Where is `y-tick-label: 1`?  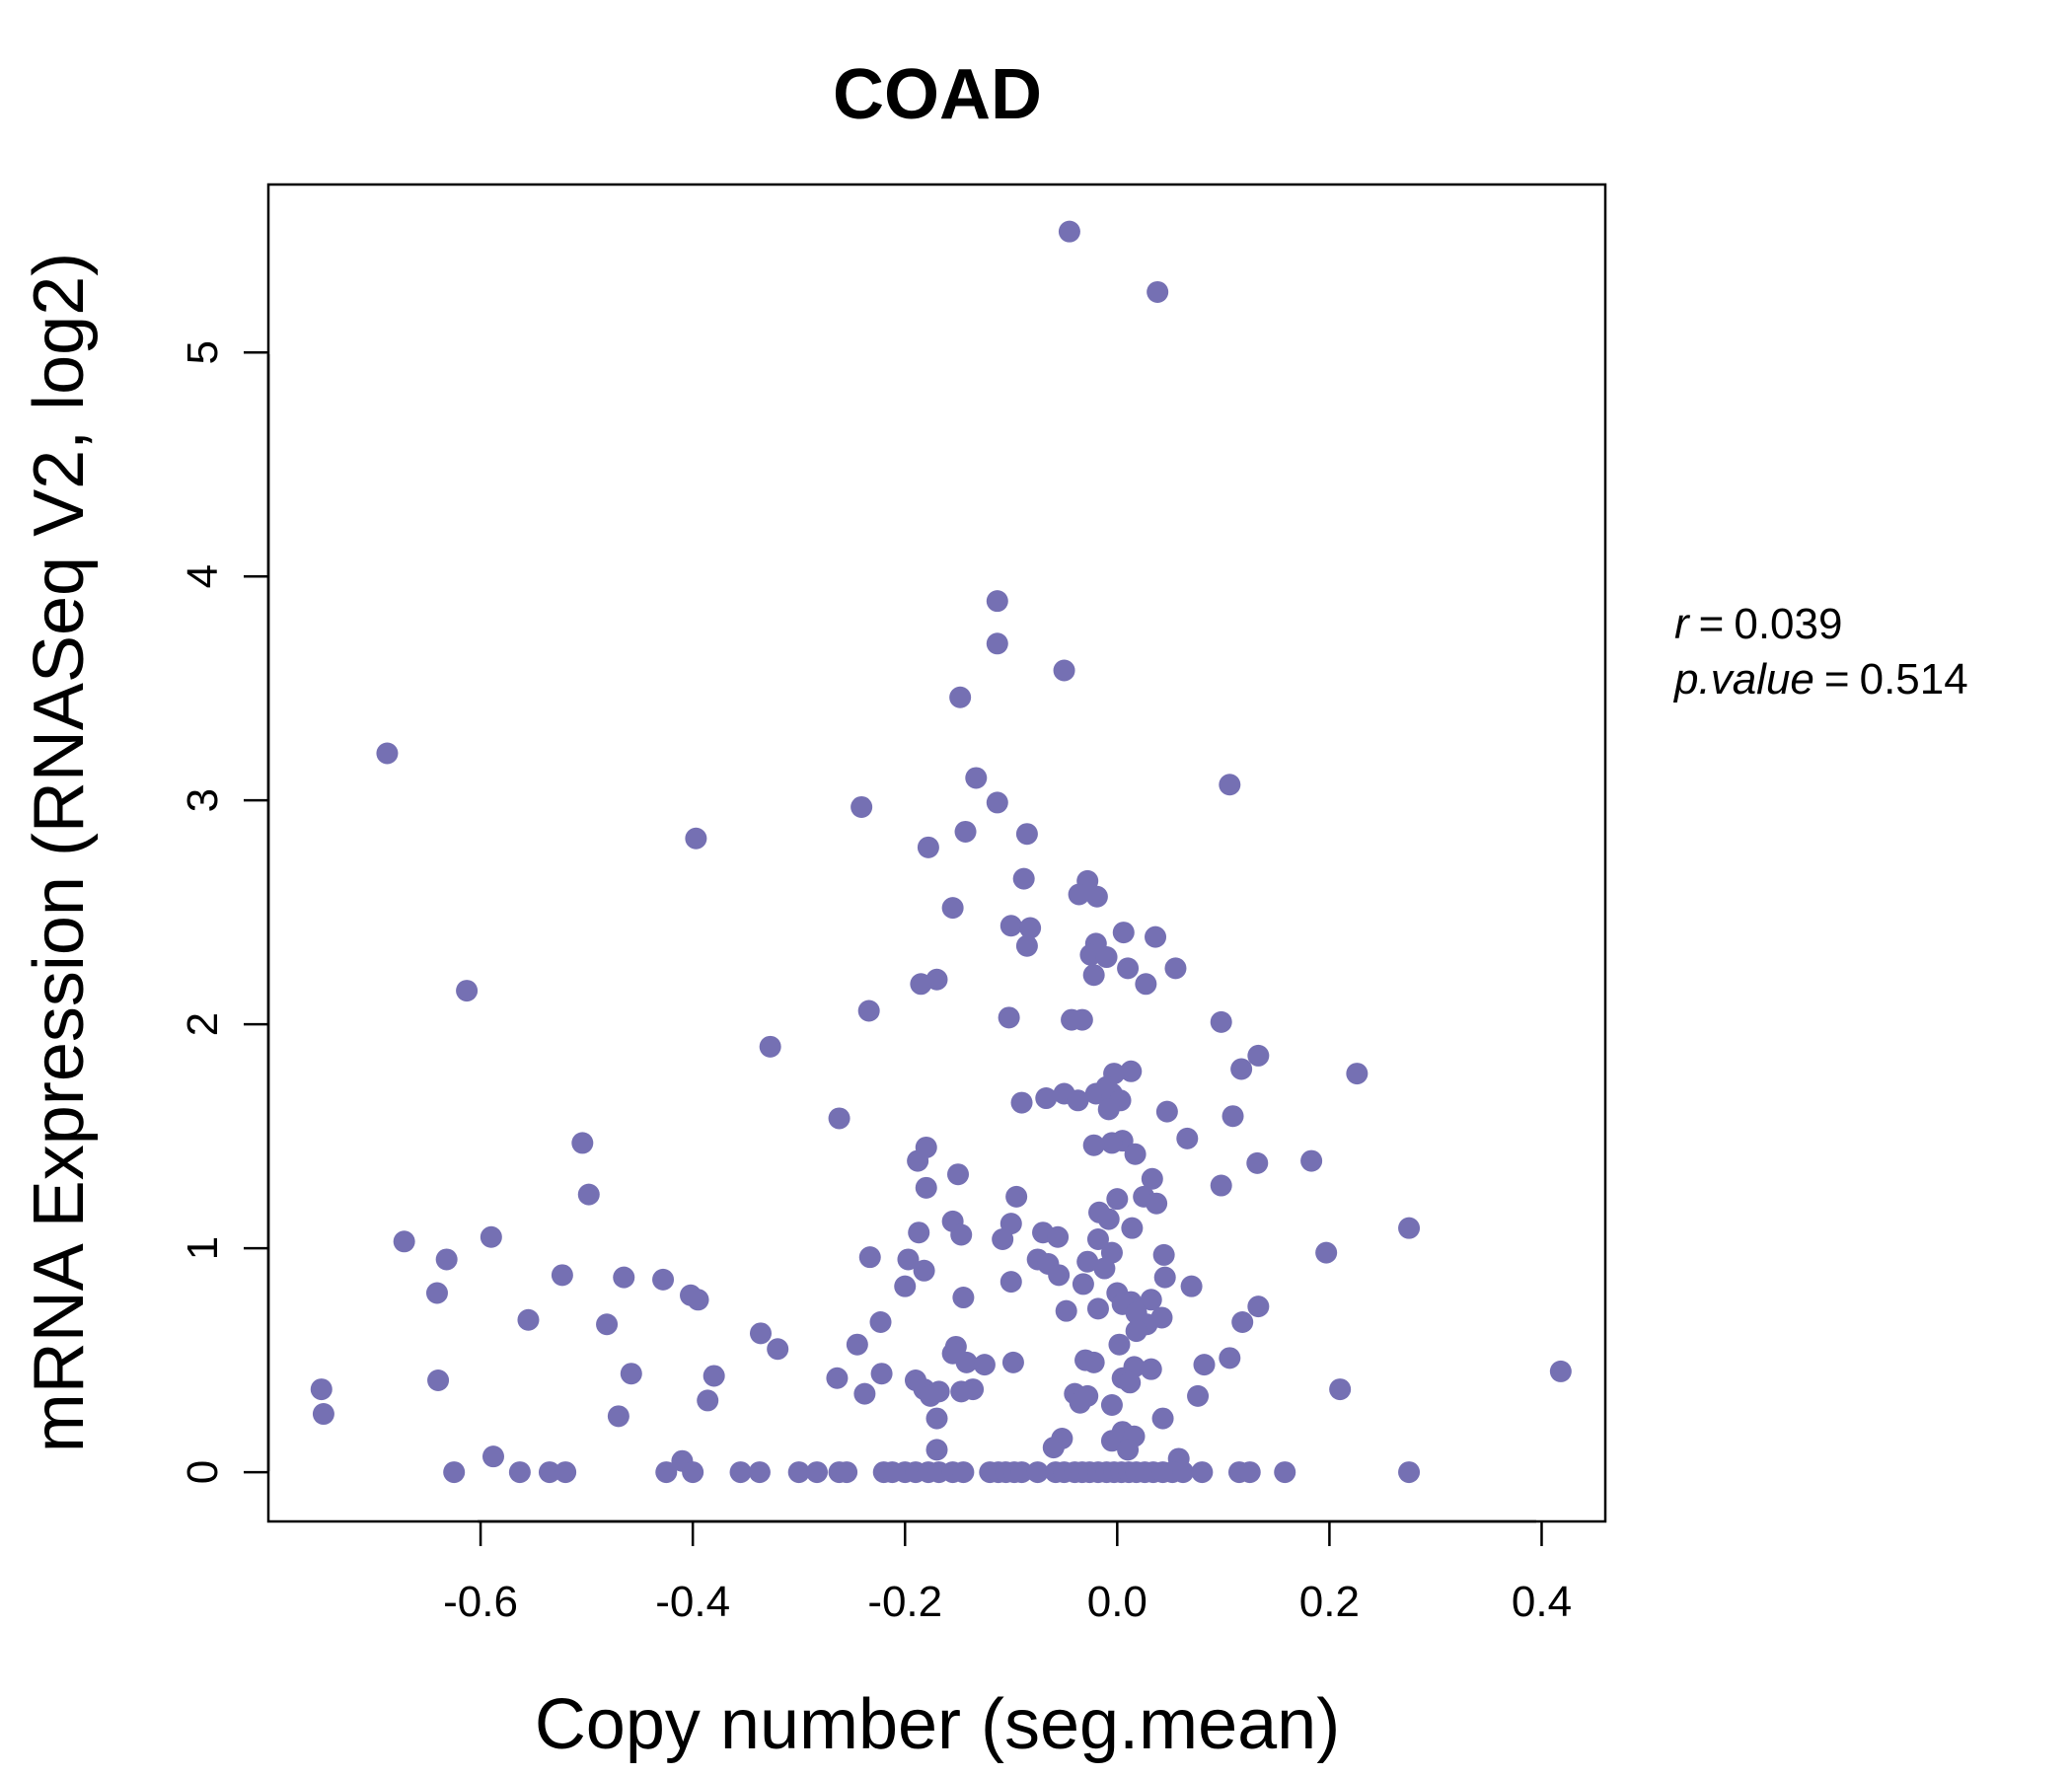 y-tick-label: 1 is located at coordinates (203, 1248).